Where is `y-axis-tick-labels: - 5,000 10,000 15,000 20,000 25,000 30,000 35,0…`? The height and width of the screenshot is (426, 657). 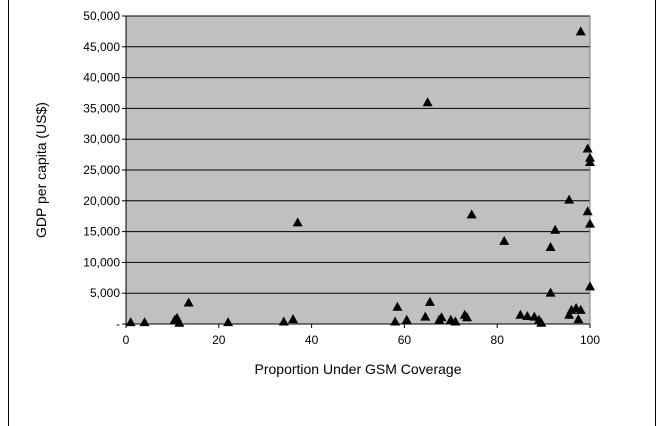
y-axis-tick-labels: - 5,000 10,000 15,000 20,000 25,000 30,000 35,0… is located at coordinates (101, 170).